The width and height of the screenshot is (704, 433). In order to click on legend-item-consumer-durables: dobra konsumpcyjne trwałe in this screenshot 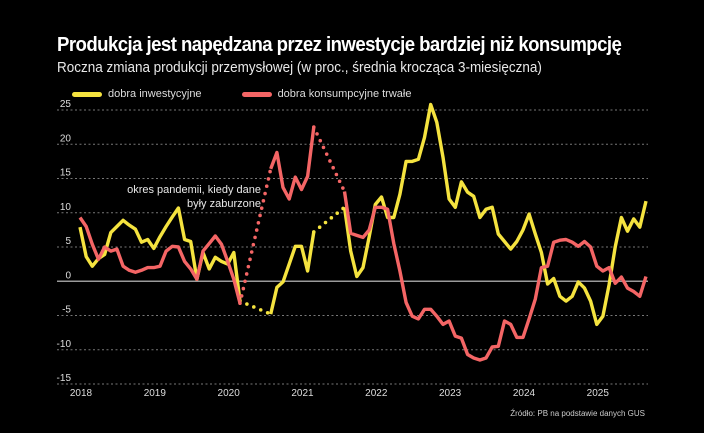, I will do `click(326, 94)`.